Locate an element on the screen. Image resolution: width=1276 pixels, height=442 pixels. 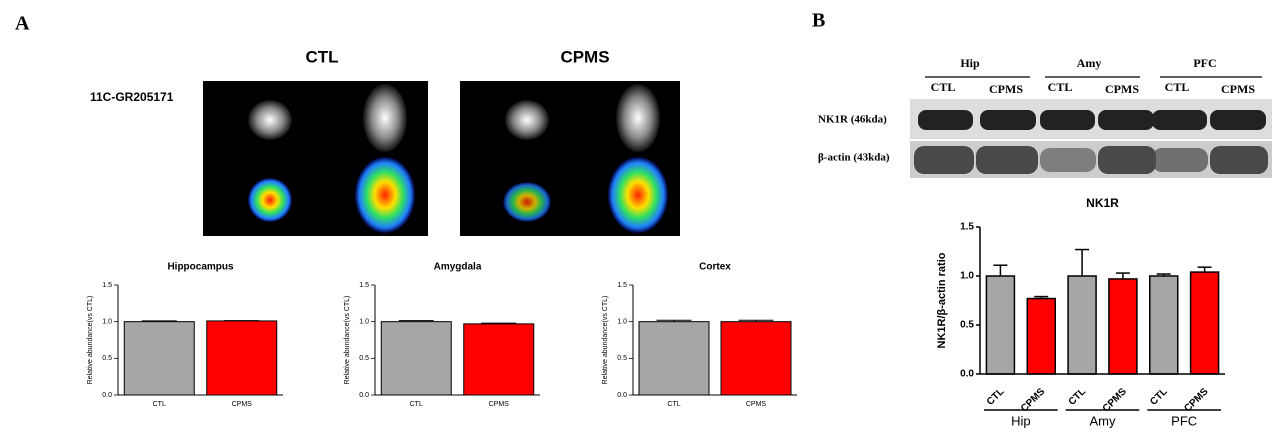
group-label: PFC is located at coordinates (1184, 420).